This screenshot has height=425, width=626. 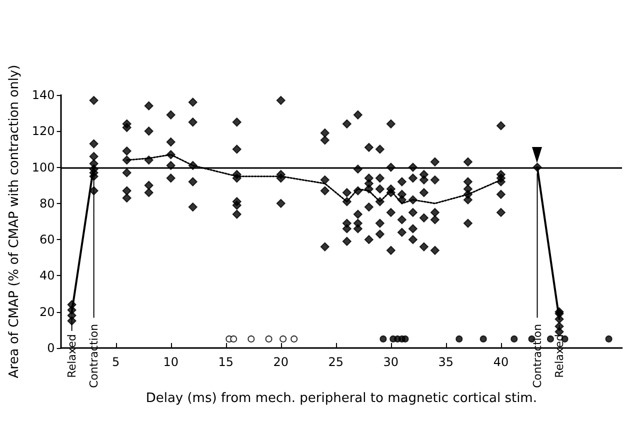 What do you see at coordinates (116, 362) in the screenshot?
I see `x-tick-label: 5` at bounding box center [116, 362].